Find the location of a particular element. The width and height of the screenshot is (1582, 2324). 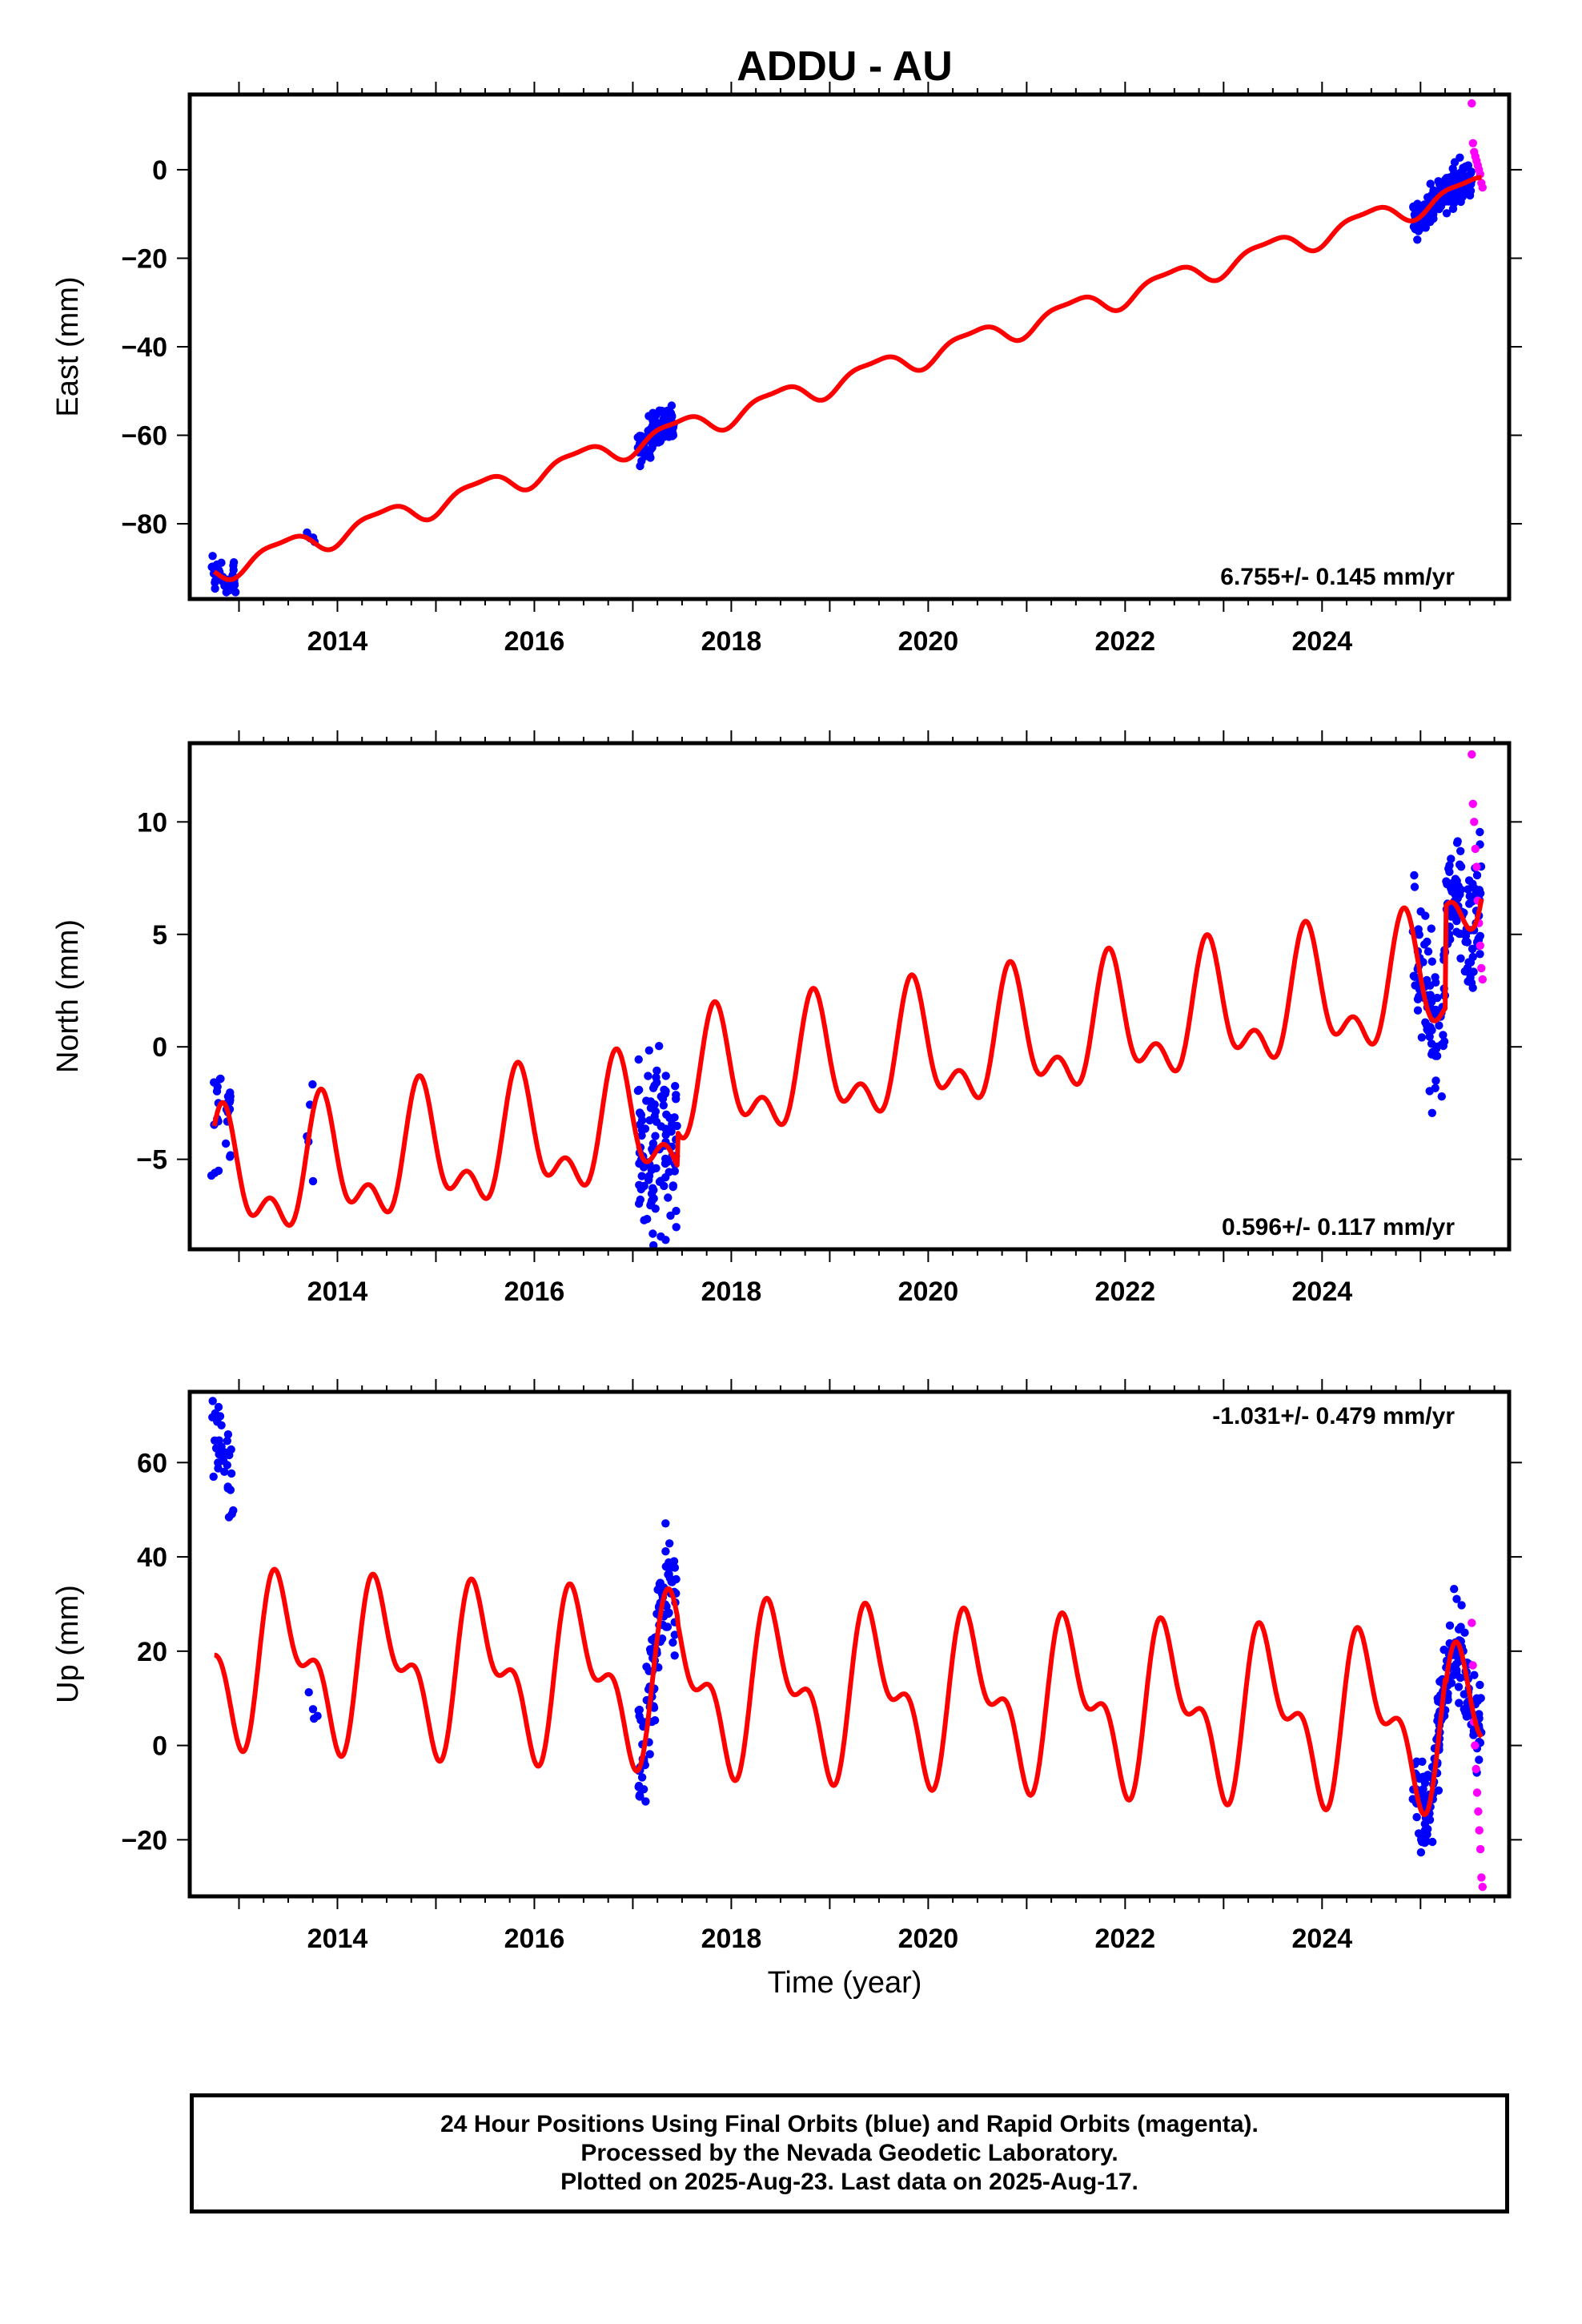

y-tick-label: 10 is located at coordinates (152, 823).